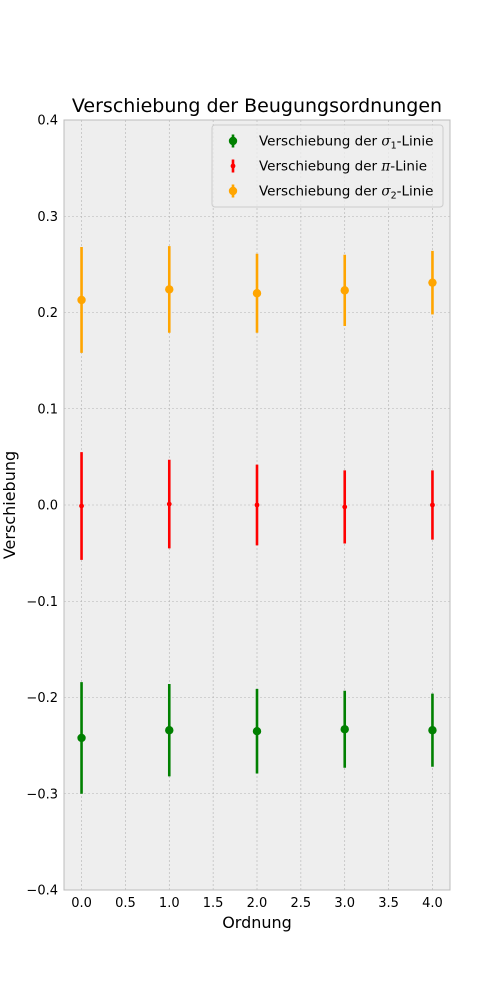 The height and width of the screenshot is (1000, 500). What do you see at coordinates (47, 217) in the screenshot?
I see `y-tick-label: 0.3` at bounding box center [47, 217].